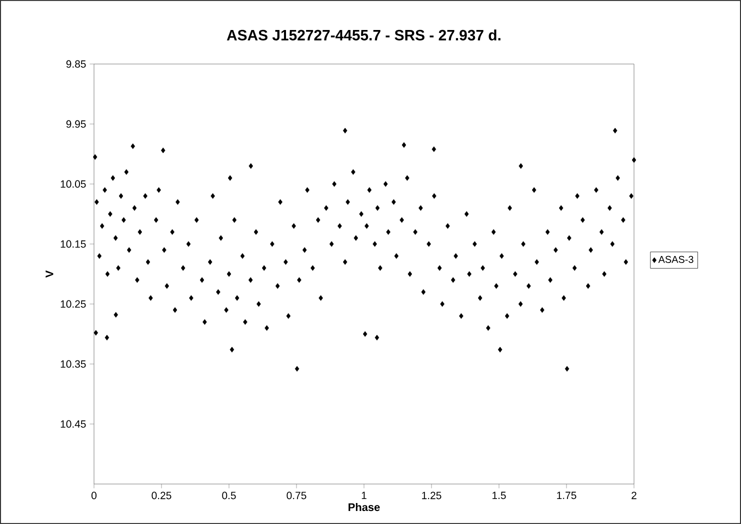  What do you see at coordinates (364, 507) in the screenshot?
I see `x-axis-title: Phase` at bounding box center [364, 507].